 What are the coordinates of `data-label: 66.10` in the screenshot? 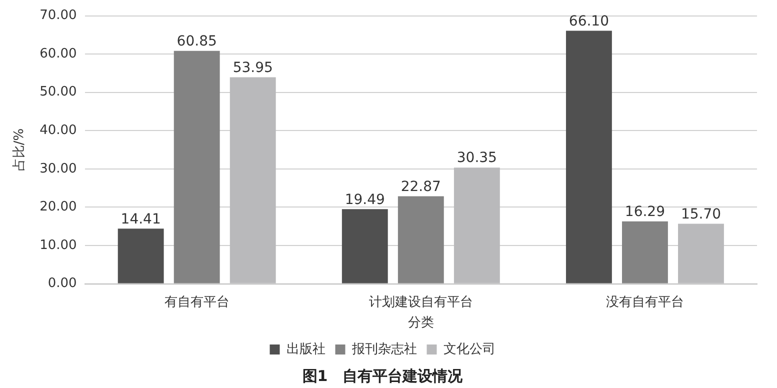 It's located at (588, 21).